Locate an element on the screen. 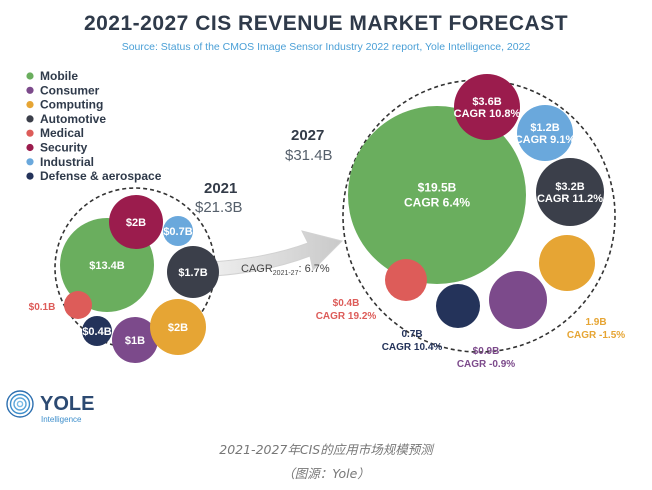 Image resolution: width=652 pixels, height=490 pixels. cagr-label-2027-industrial: CAGR 9.1% is located at coordinates (545, 140).